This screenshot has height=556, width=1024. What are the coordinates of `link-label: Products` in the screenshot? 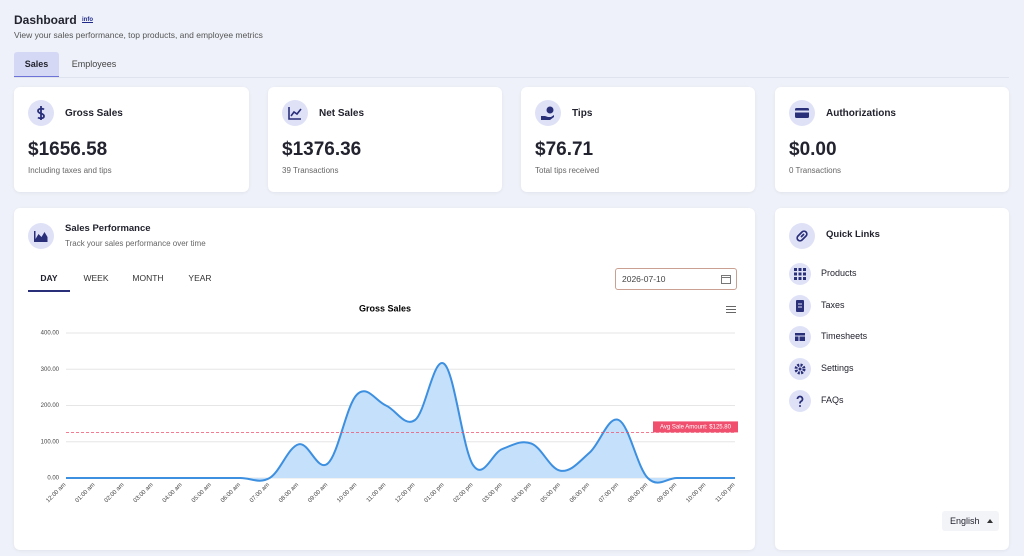 It's located at (839, 273).